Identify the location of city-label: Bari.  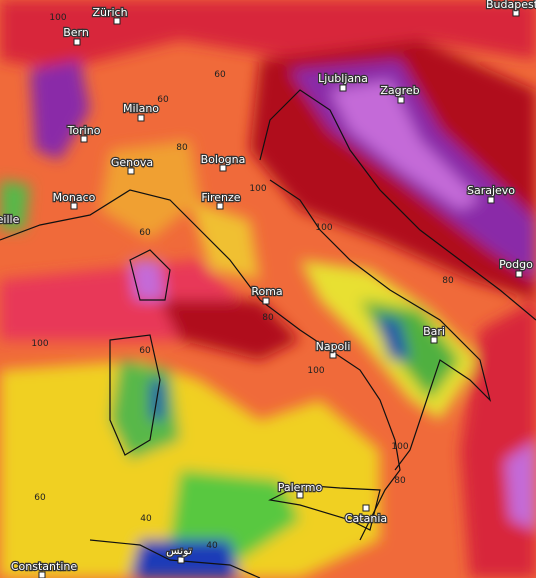
(434, 331).